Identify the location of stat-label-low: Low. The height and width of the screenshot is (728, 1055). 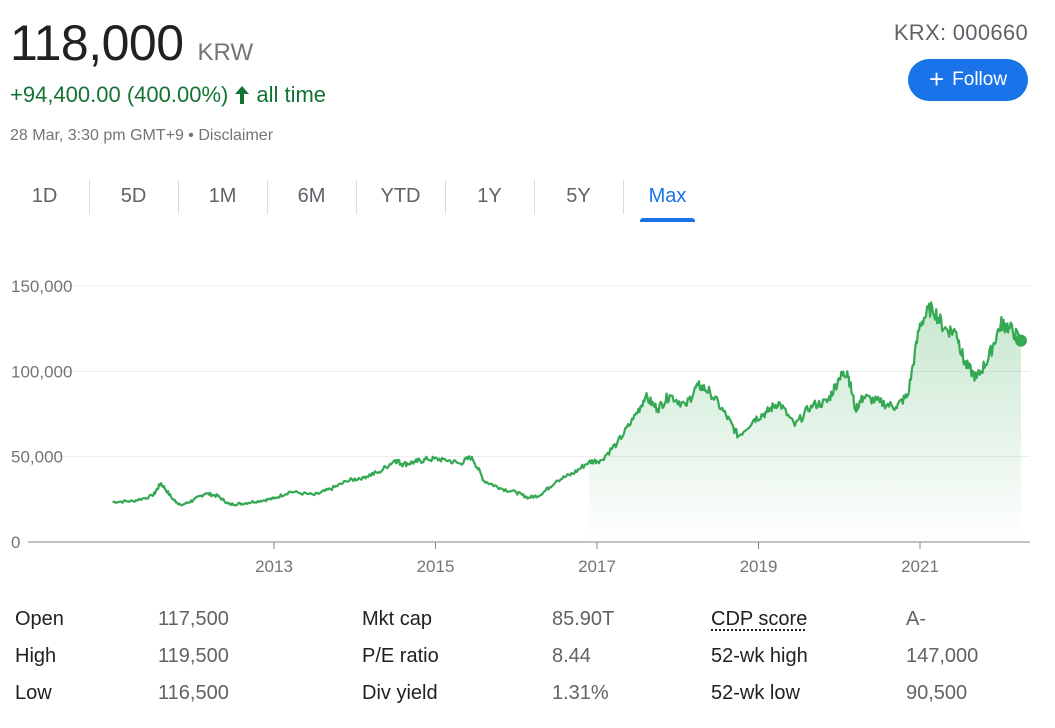
(33, 693).